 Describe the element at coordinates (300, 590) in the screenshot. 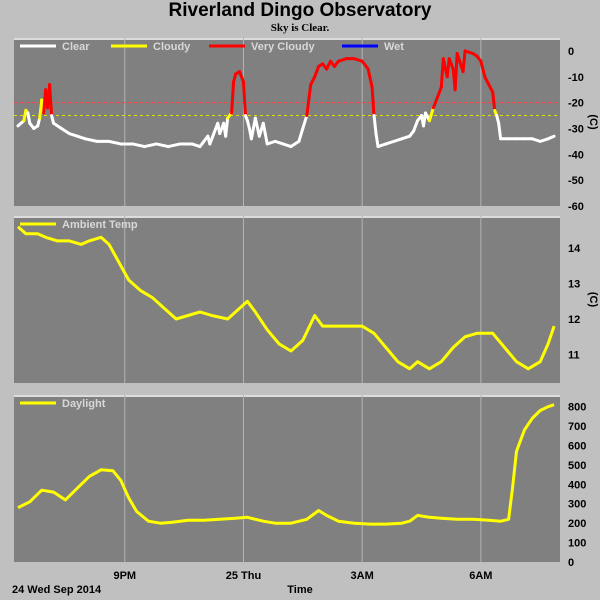

I see `x-axis-label: Time` at that location.